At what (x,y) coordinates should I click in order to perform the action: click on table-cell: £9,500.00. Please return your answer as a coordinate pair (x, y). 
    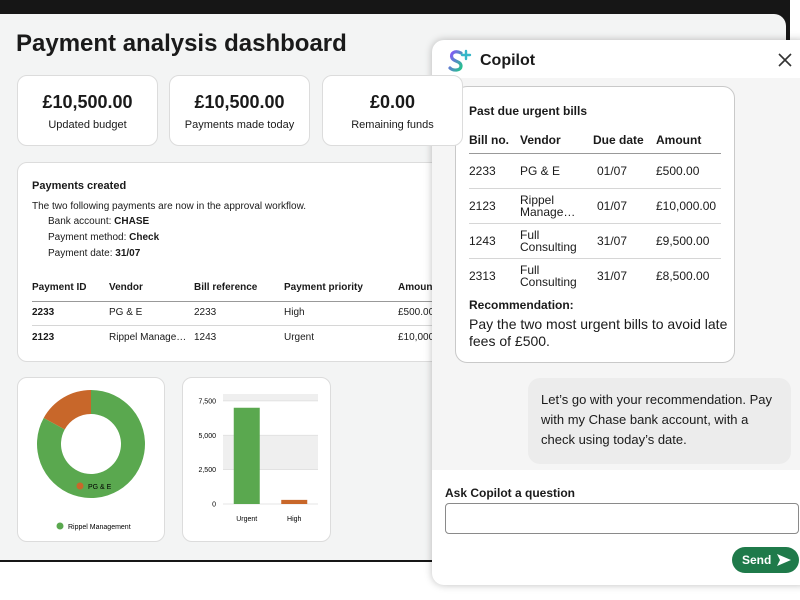
    Looking at the image, I should click on (683, 241).